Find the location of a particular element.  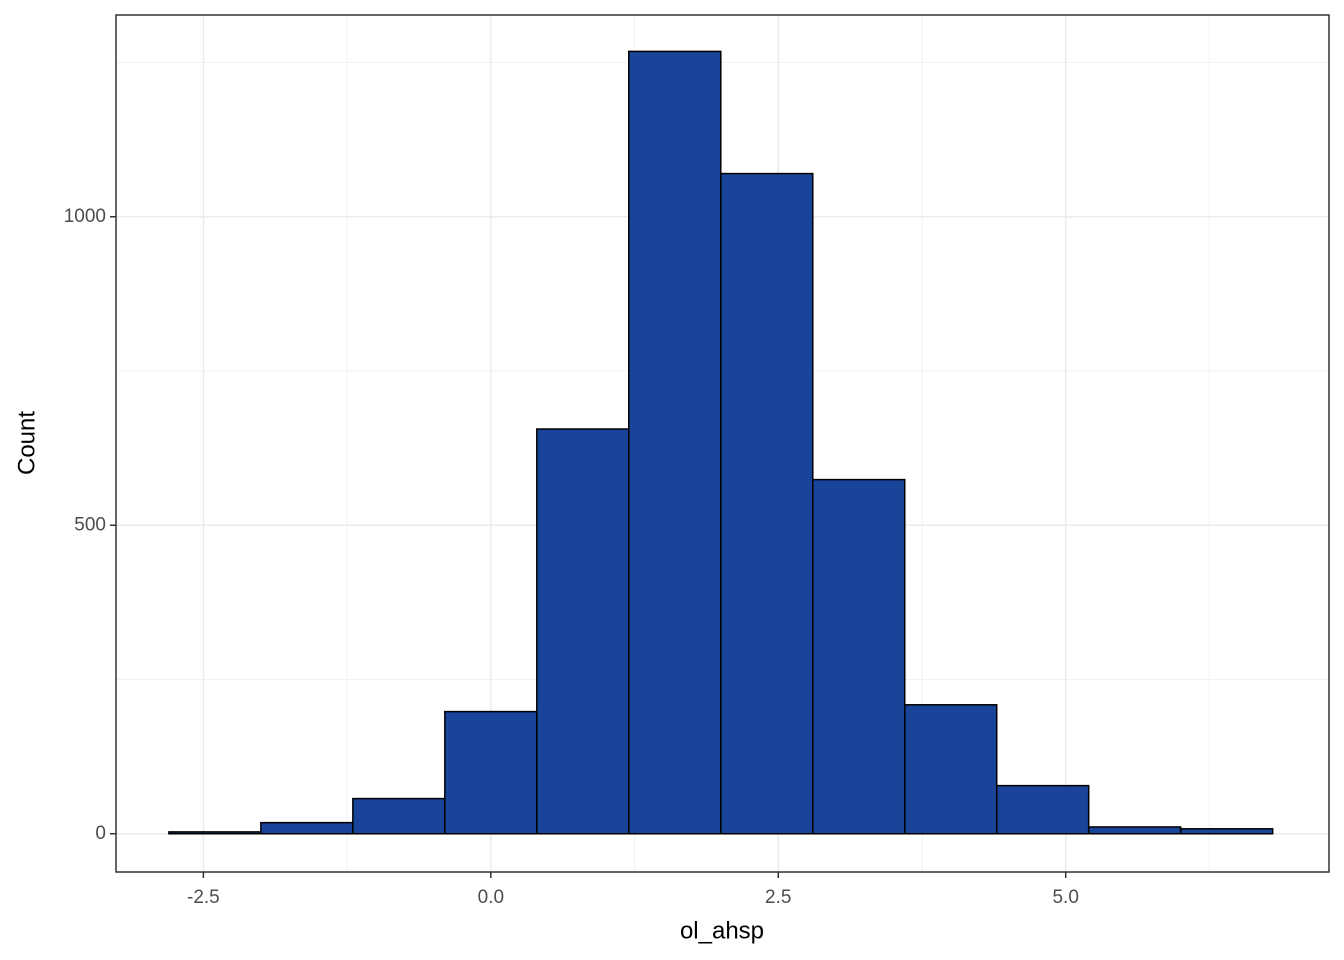

y-axis-label: Count is located at coordinates (26, 443).